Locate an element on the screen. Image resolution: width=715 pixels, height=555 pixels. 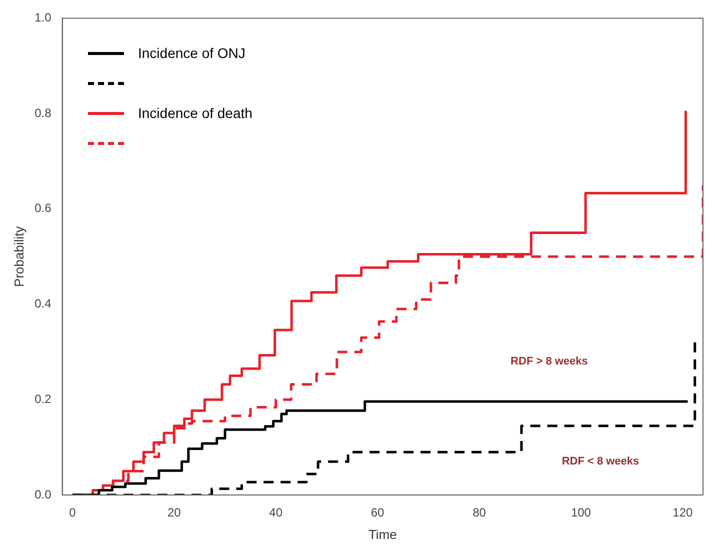
x-tick-label: 120 is located at coordinates (682, 513).